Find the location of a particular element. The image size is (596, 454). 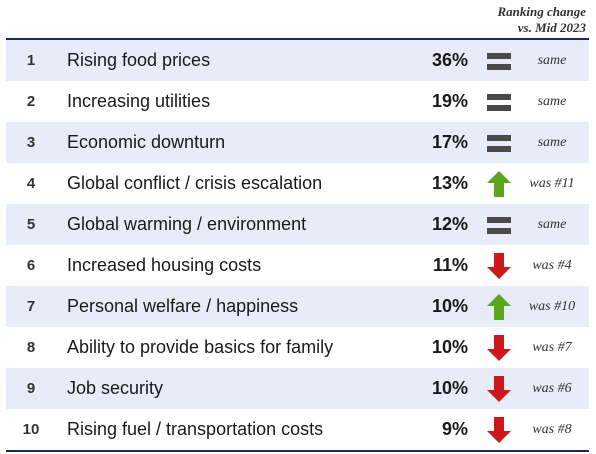

share-value: 36% is located at coordinates (449, 60).